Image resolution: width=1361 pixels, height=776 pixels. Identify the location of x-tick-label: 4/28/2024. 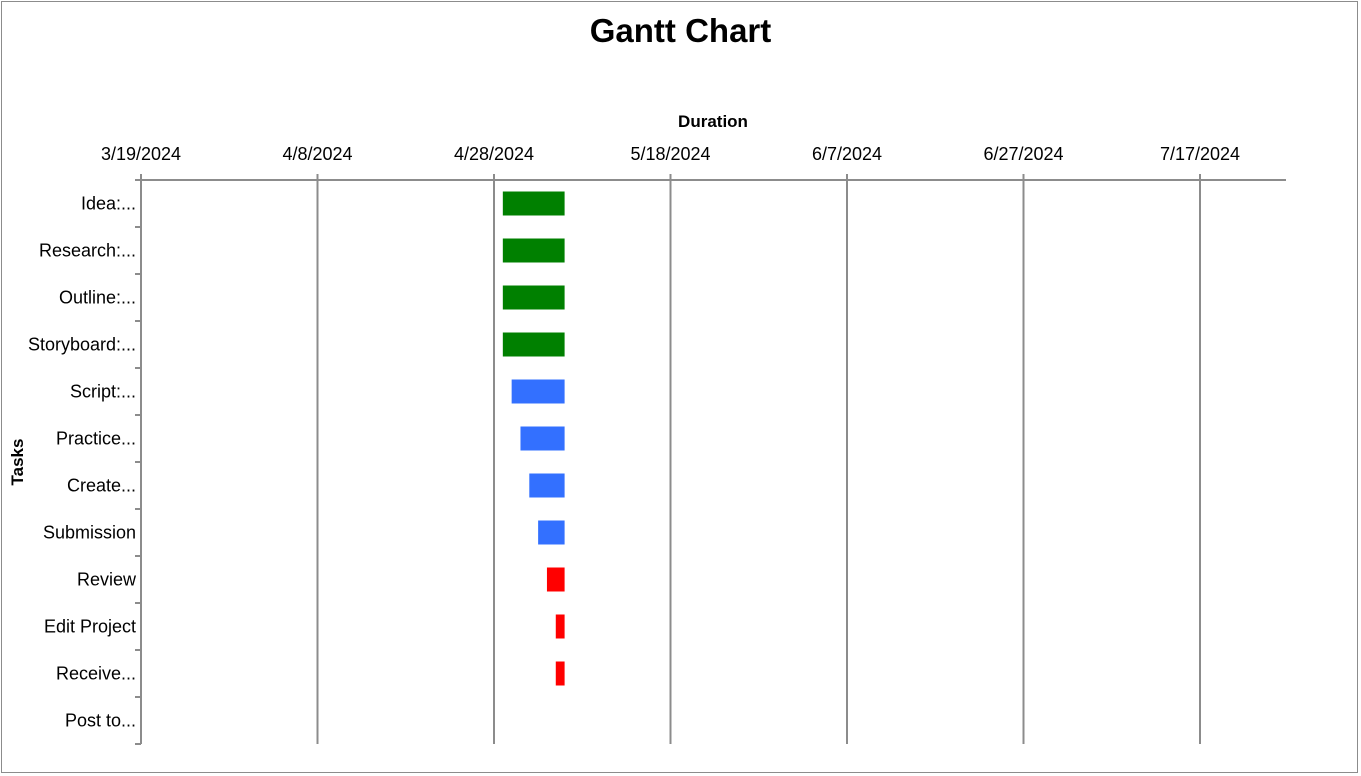
(494, 154).